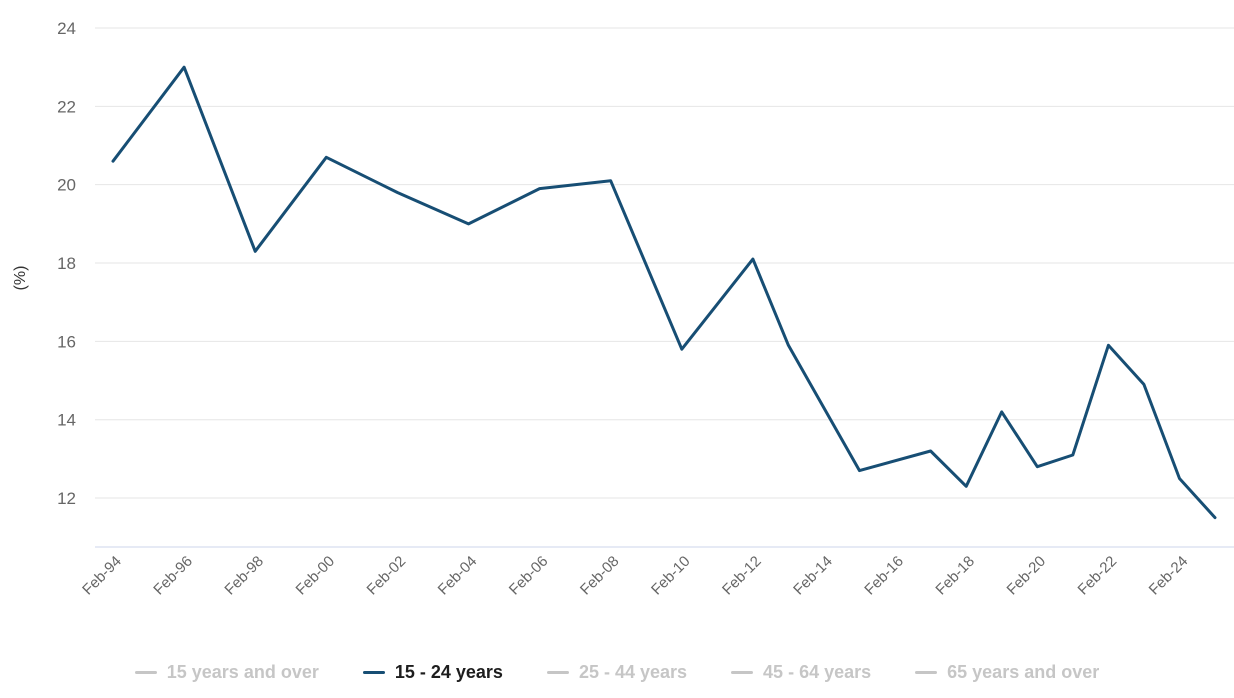  What do you see at coordinates (242, 671) in the screenshot?
I see `legend-label: 15 years and over` at bounding box center [242, 671].